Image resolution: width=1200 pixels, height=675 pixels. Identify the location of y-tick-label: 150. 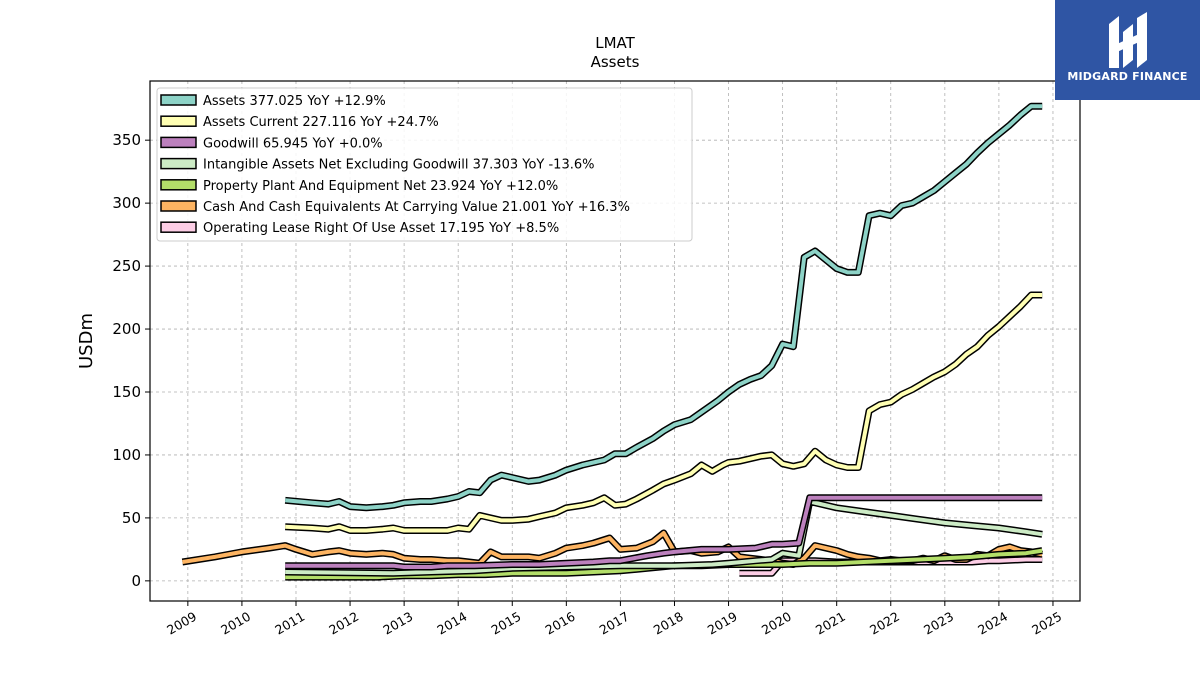
(126, 392).